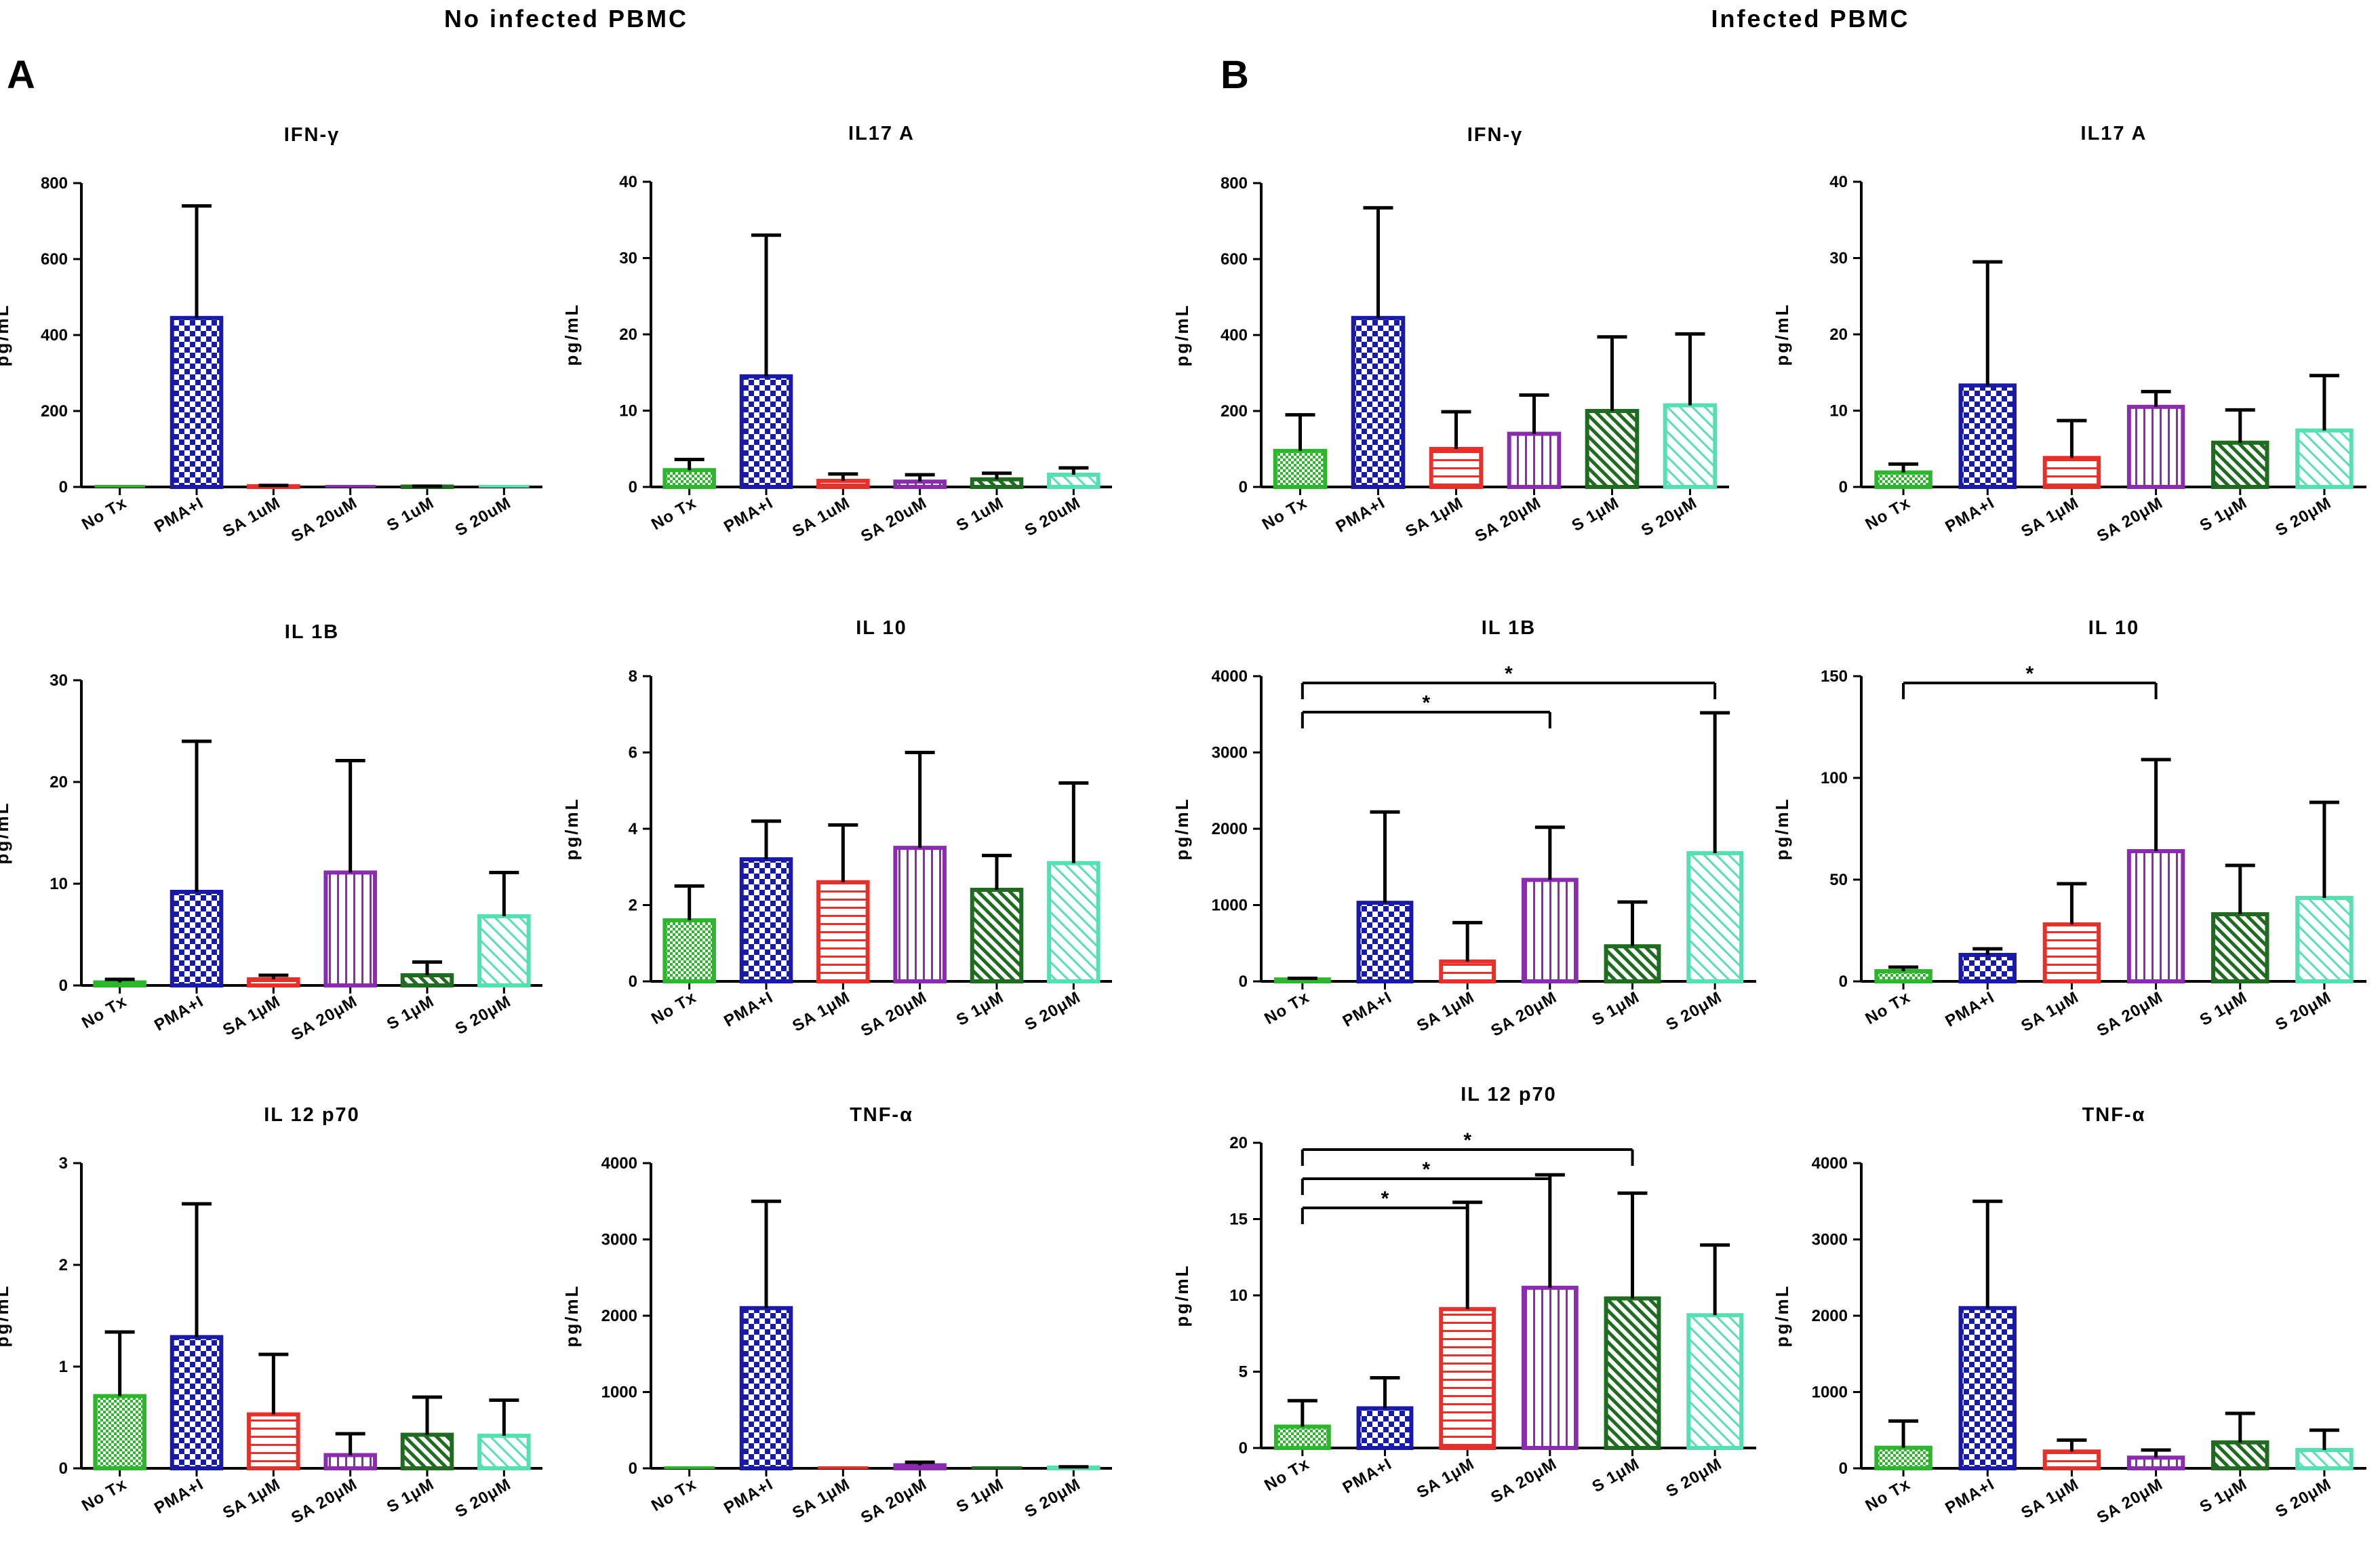 The image size is (2380, 1547). I want to click on y-tick-label: 100, so click(1835, 778).